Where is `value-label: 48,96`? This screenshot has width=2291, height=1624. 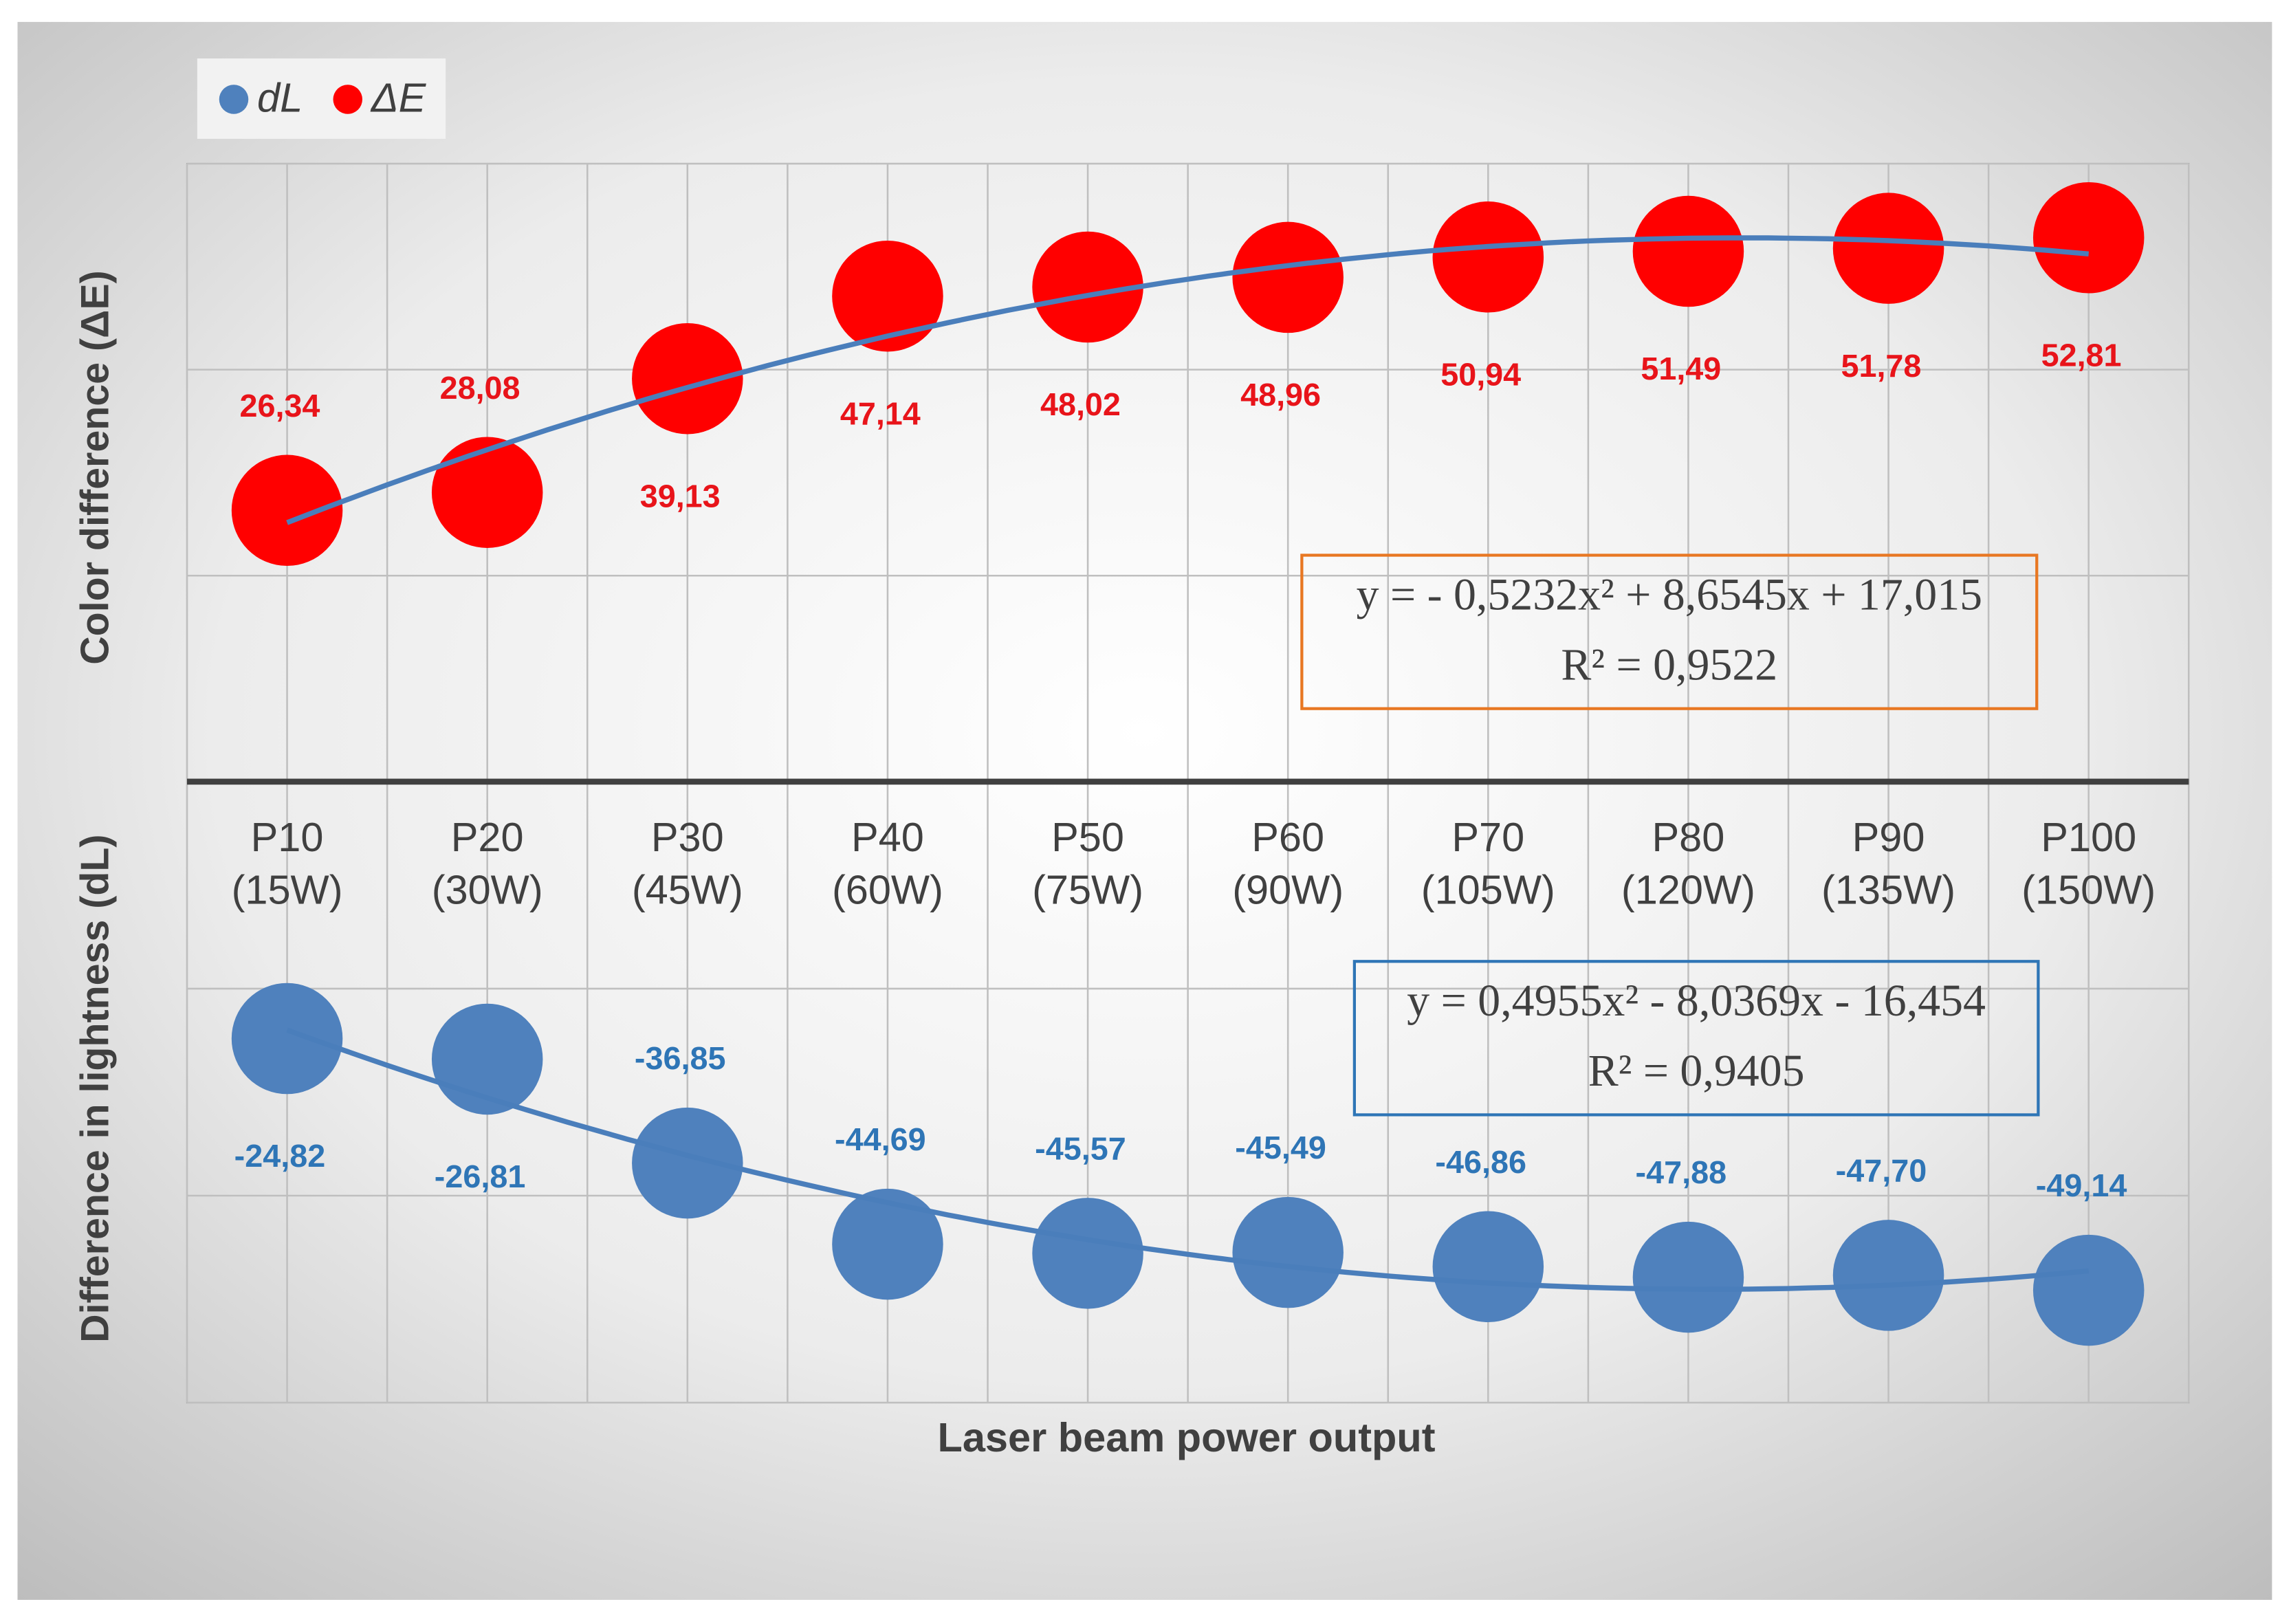
value-label: 48,96 is located at coordinates (1280, 395).